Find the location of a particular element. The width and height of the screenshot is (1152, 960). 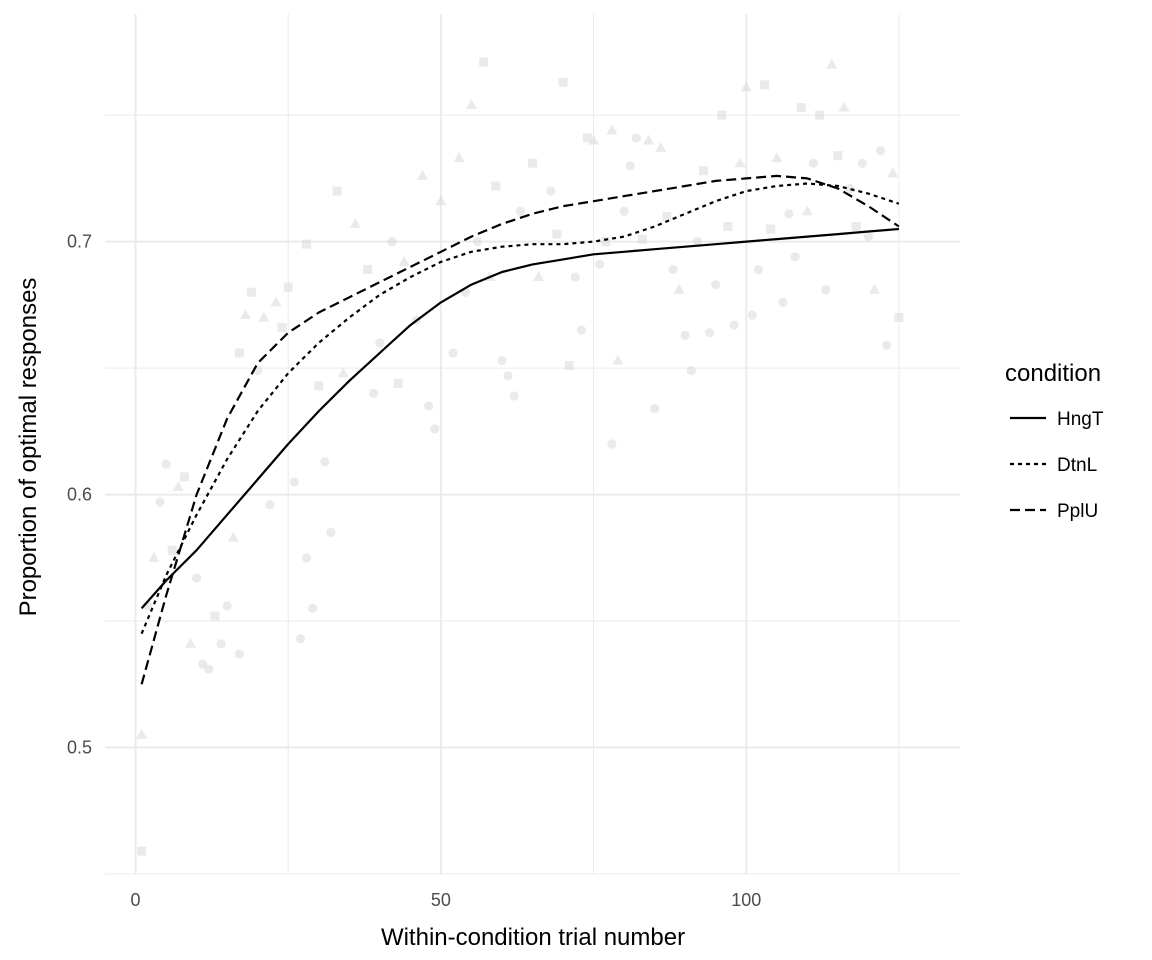

x-tick-label: 100 is located at coordinates (746, 900).